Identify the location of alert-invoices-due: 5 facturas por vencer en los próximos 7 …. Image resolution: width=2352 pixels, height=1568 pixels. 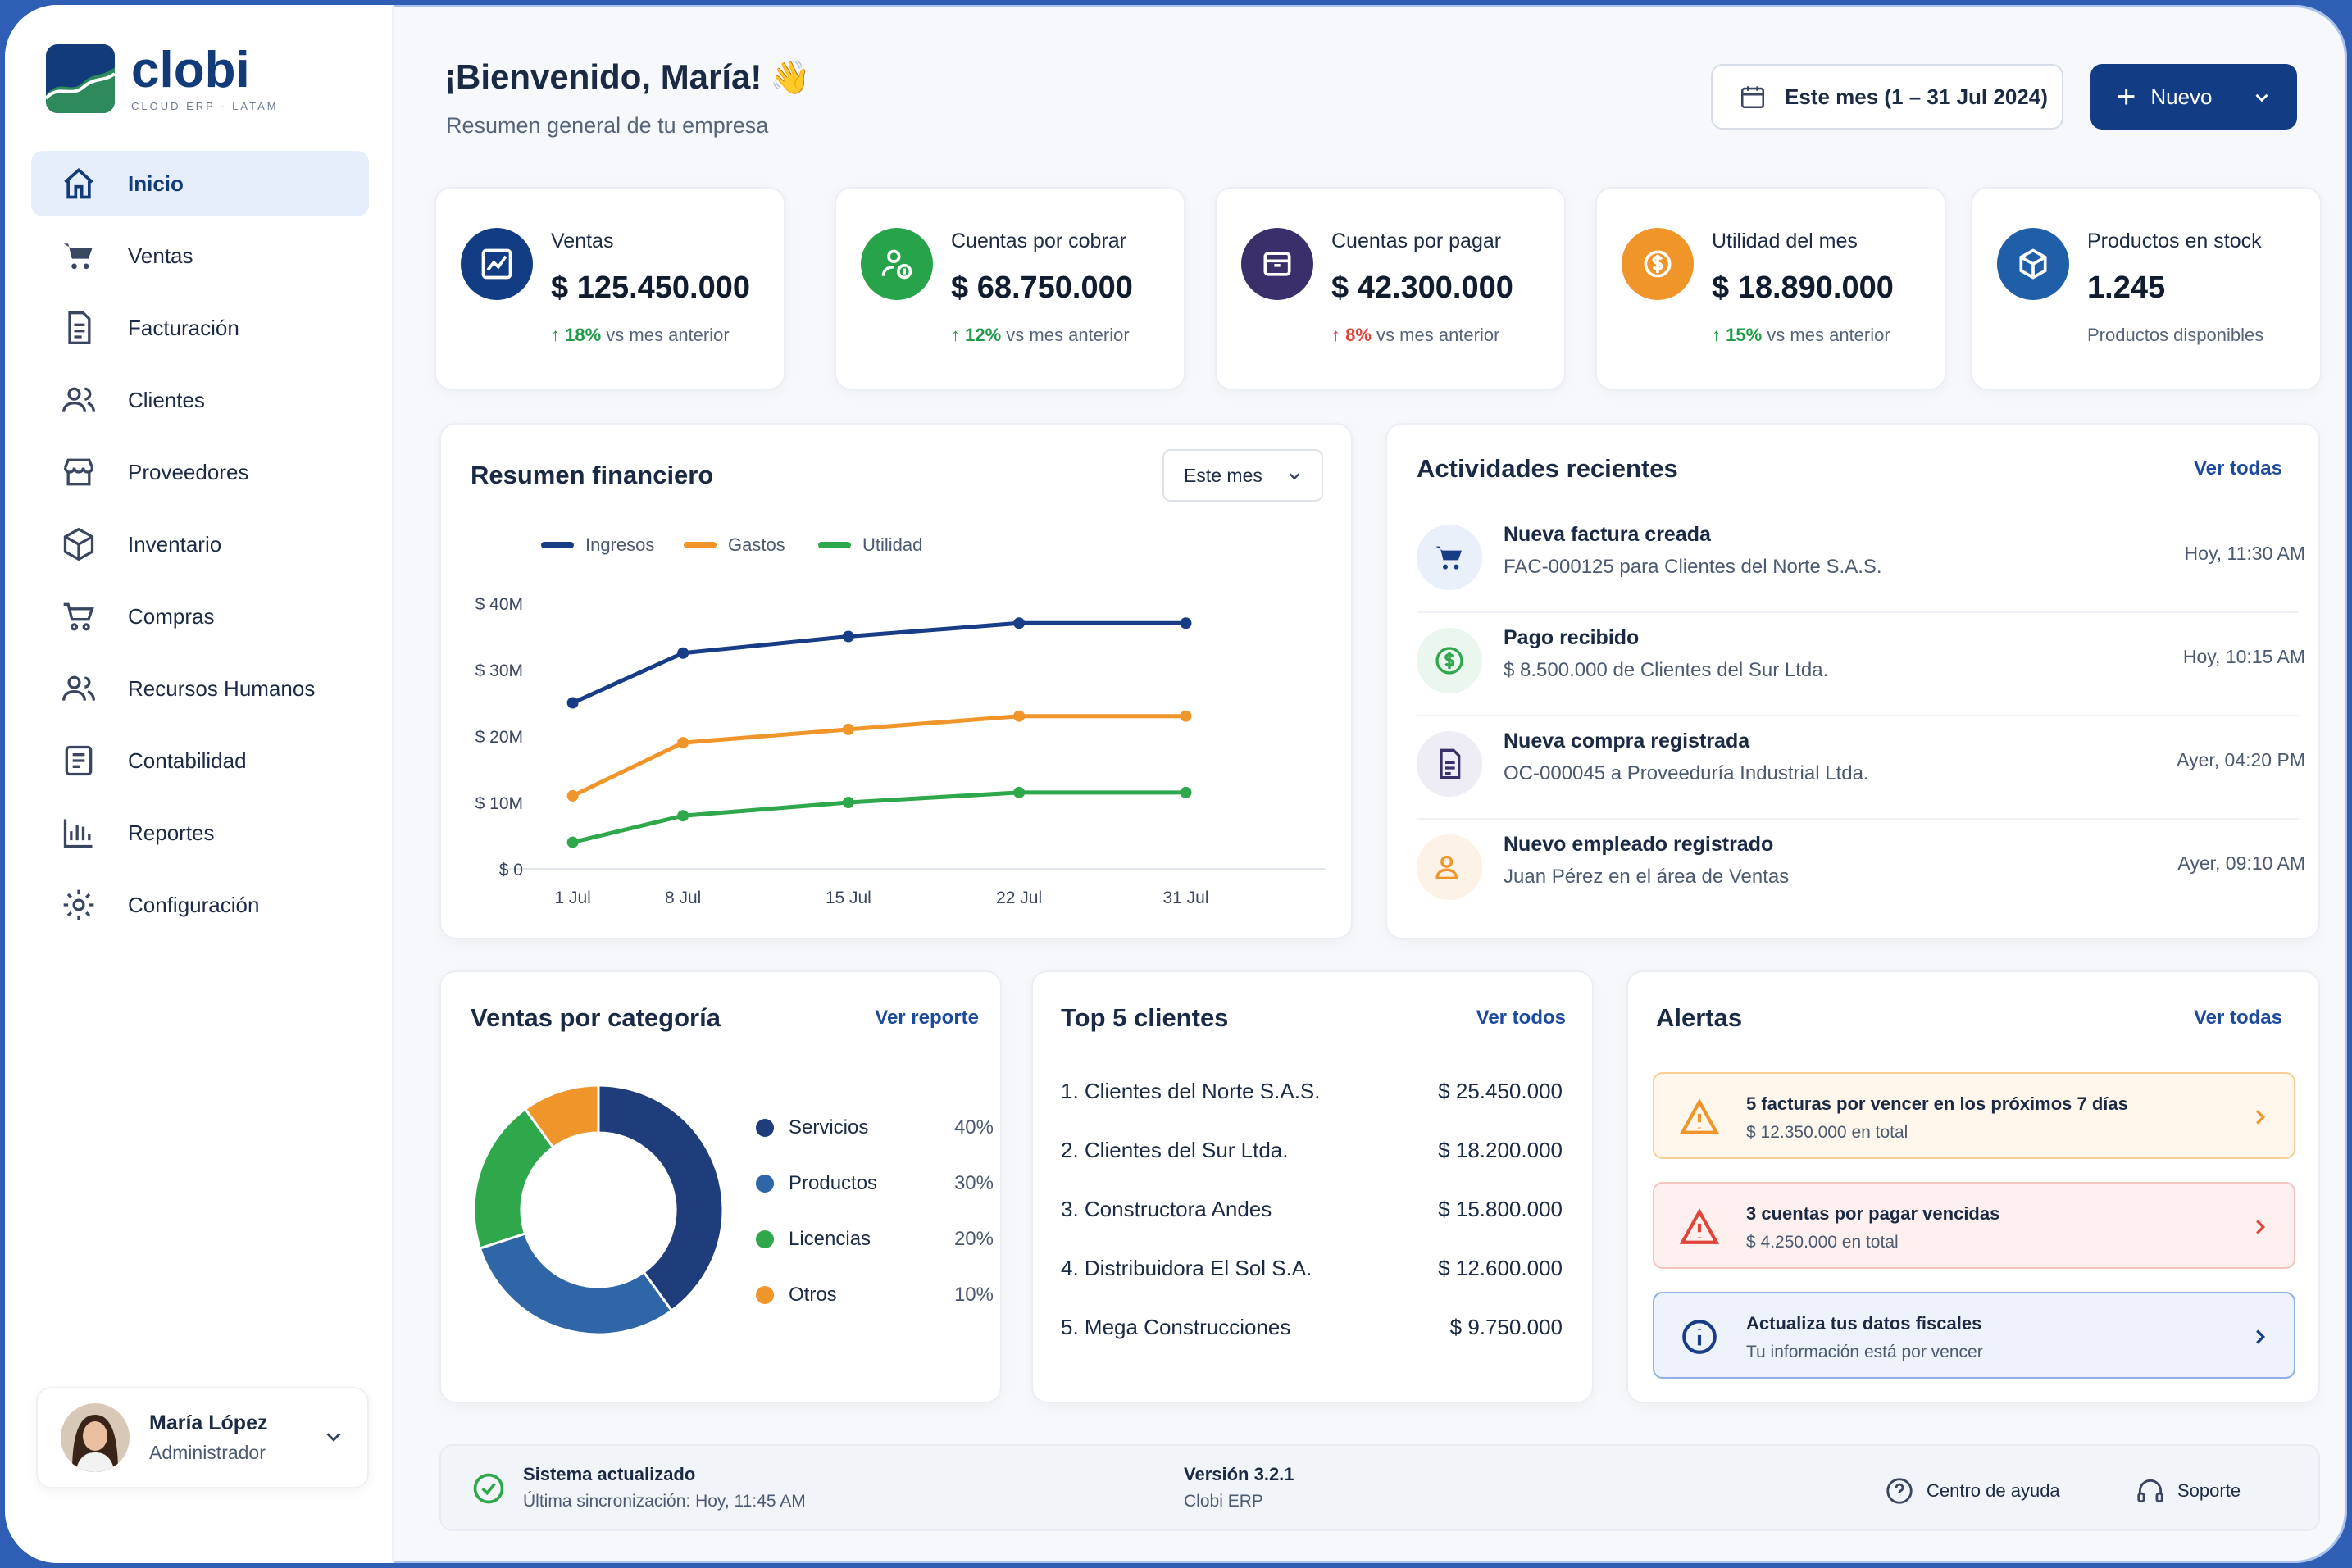
(1974, 1115).